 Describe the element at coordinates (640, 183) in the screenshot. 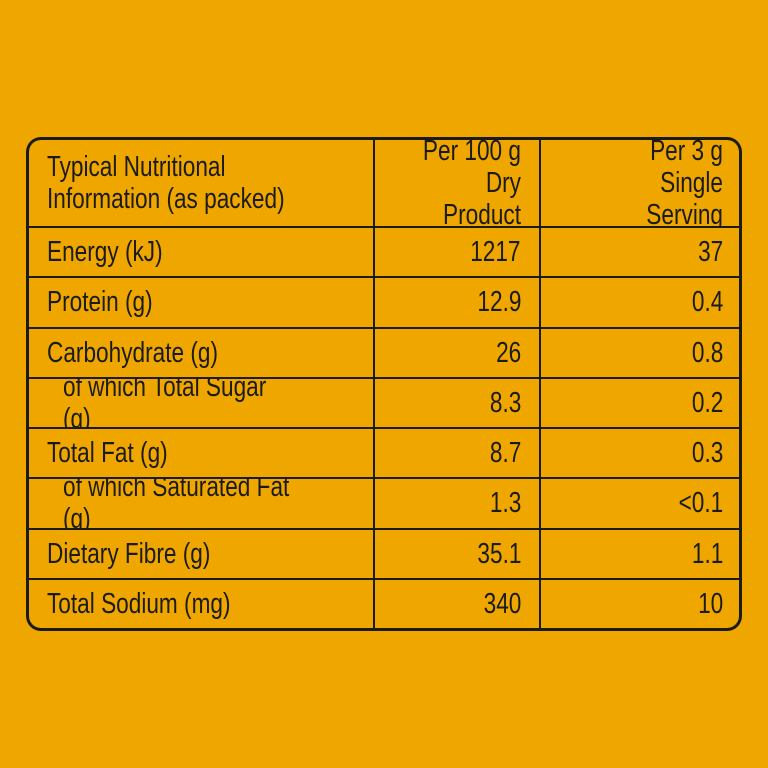

I see `header-text-cell: Per 3 g Single Serving` at that location.